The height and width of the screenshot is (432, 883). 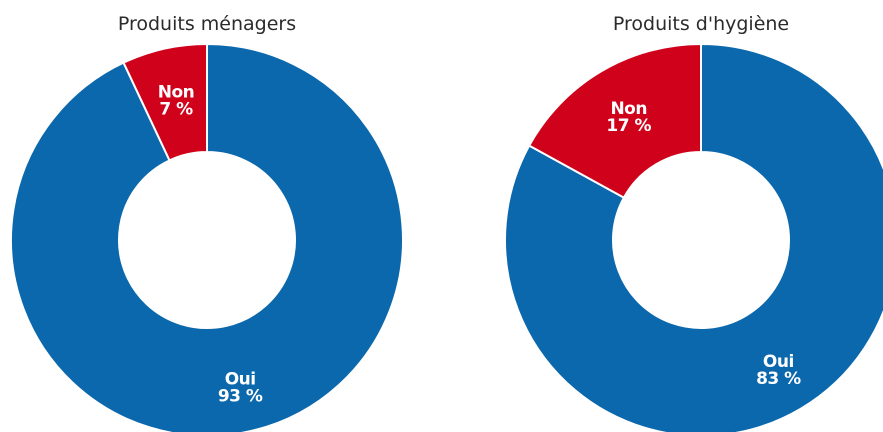 I want to click on slice-label-oui: Oui 83 %, so click(x=778, y=370).